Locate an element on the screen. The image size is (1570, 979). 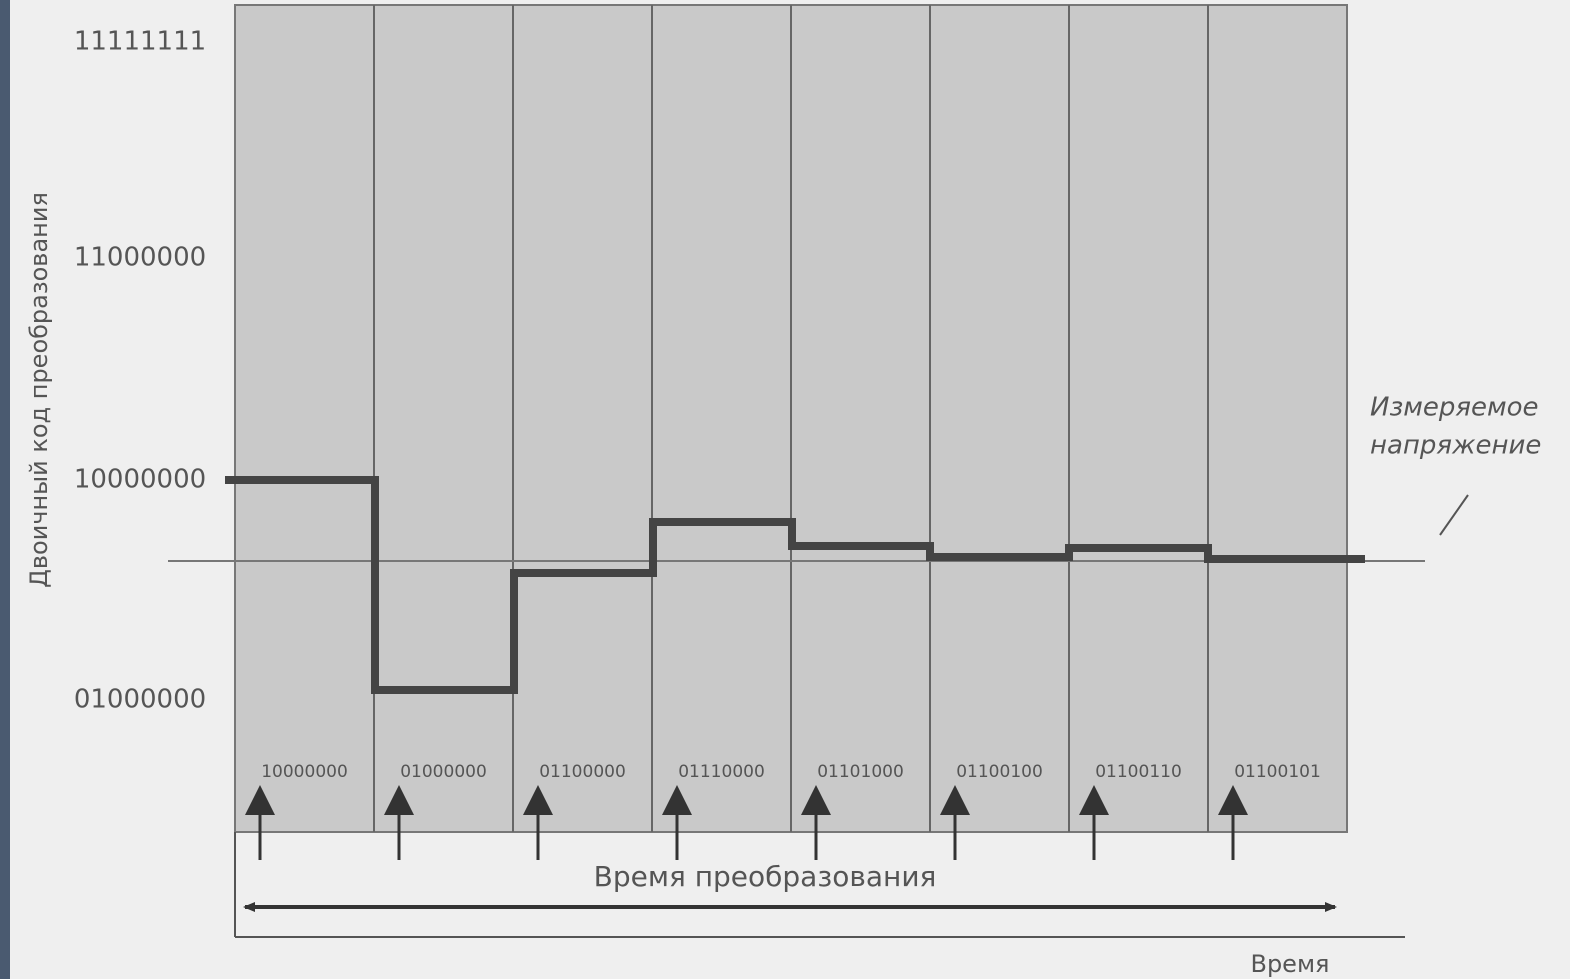
voltage-label: Измеряемое is located at coordinates (1454, 408).